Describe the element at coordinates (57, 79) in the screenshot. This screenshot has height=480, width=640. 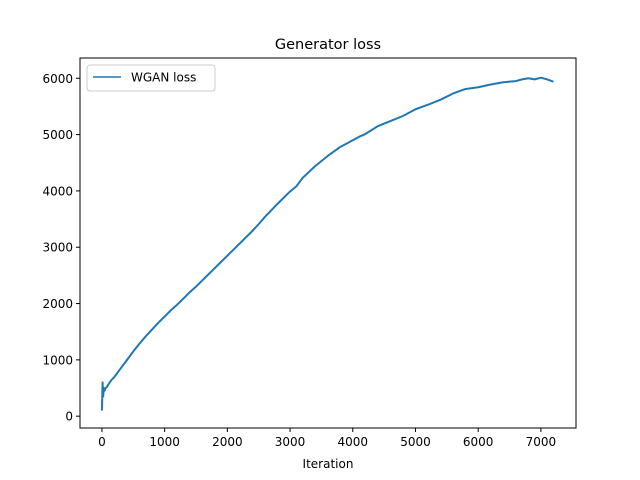
I see `y-tick-label: 6000` at that location.